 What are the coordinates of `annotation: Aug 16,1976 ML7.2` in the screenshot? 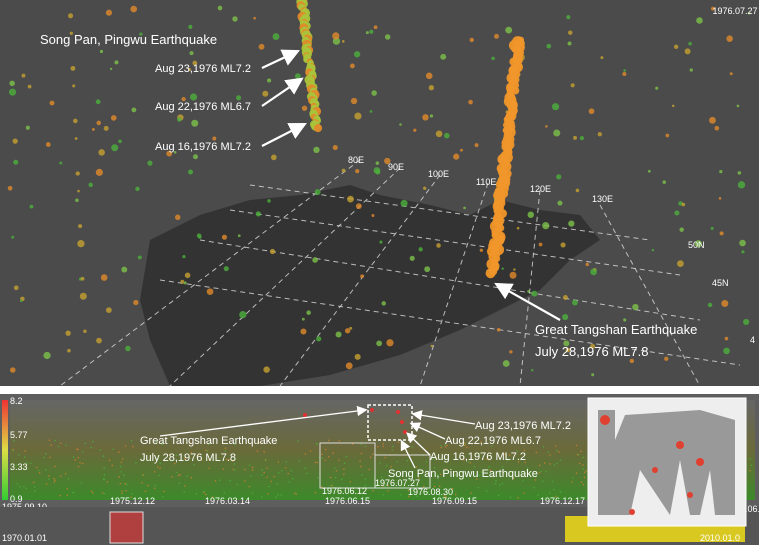 It's located at (203, 147).